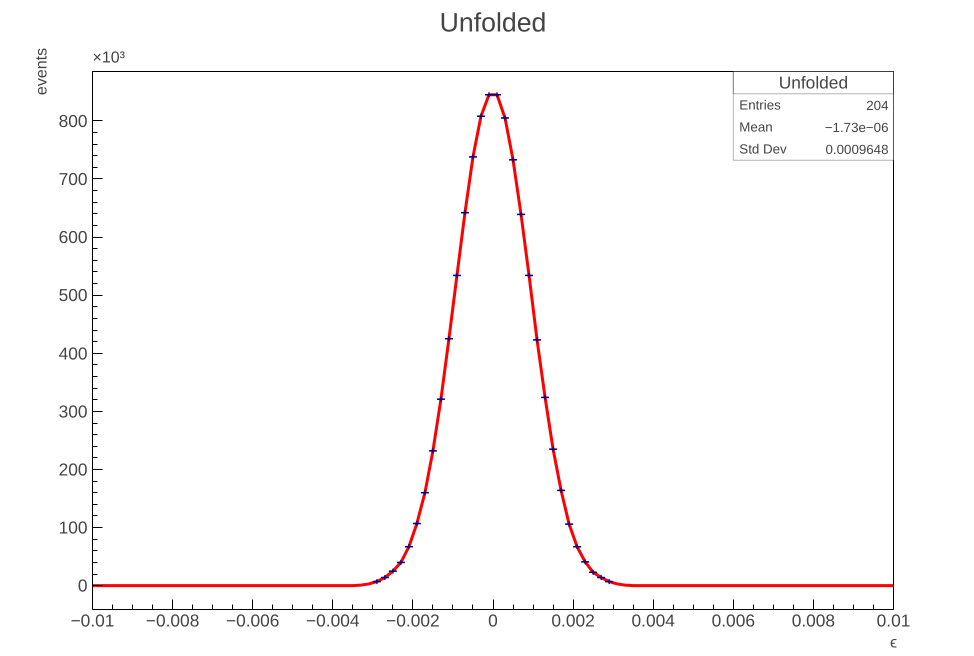 The image size is (974, 656). I want to click on x-tick-label: −0.01, so click(92, 620).